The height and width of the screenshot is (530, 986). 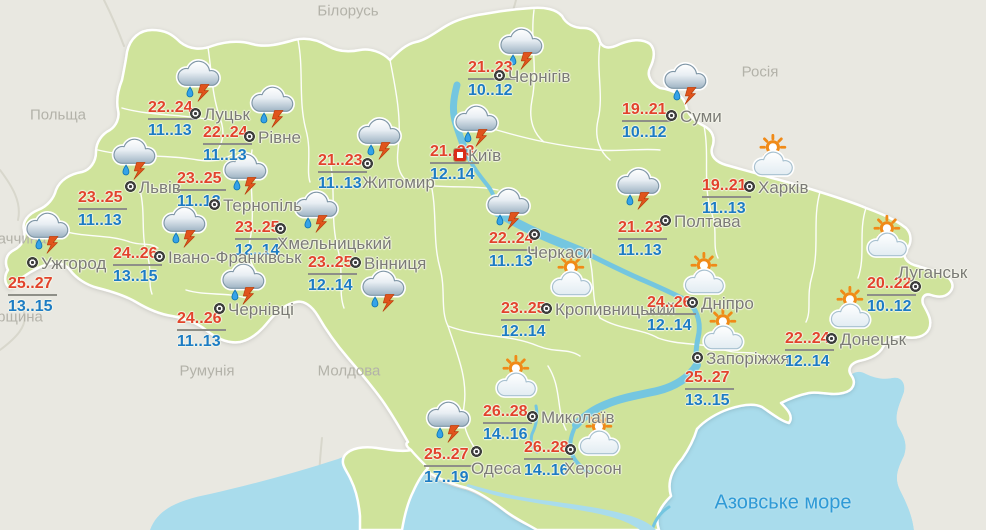 What do you see at coordinates (261, 309) in the screenshot?
I see `city-name: Чернівці` at bounding box center [261, 309].